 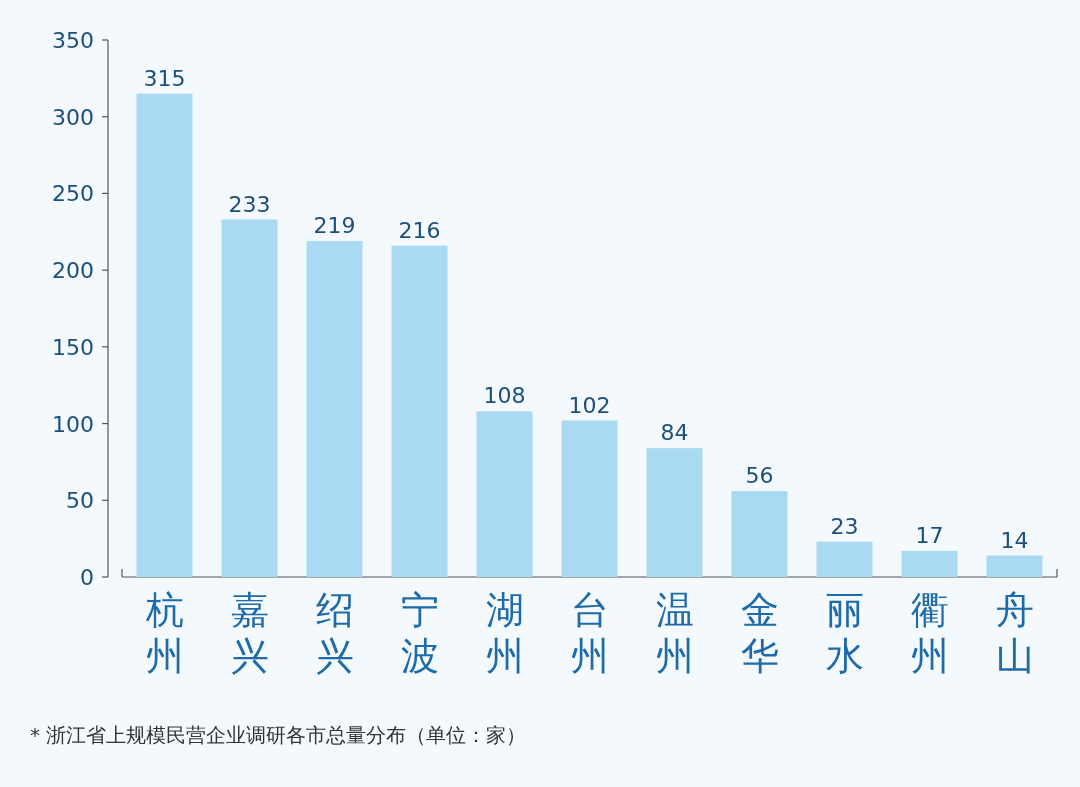 I want to click on data-label: 102, so click(x=589, y=405).